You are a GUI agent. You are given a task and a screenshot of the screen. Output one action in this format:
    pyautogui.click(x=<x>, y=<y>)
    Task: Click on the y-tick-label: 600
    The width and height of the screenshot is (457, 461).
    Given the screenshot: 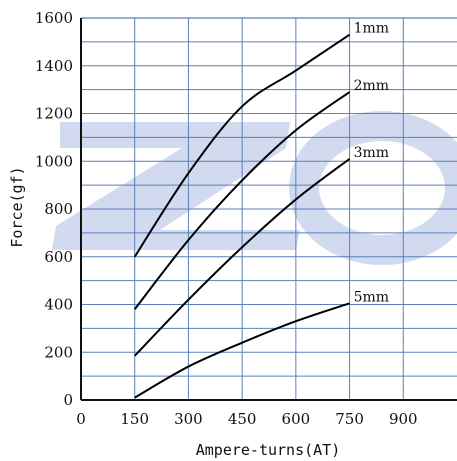 What is the action you would take?
    pyautogui.click(x=58, y=257)
    